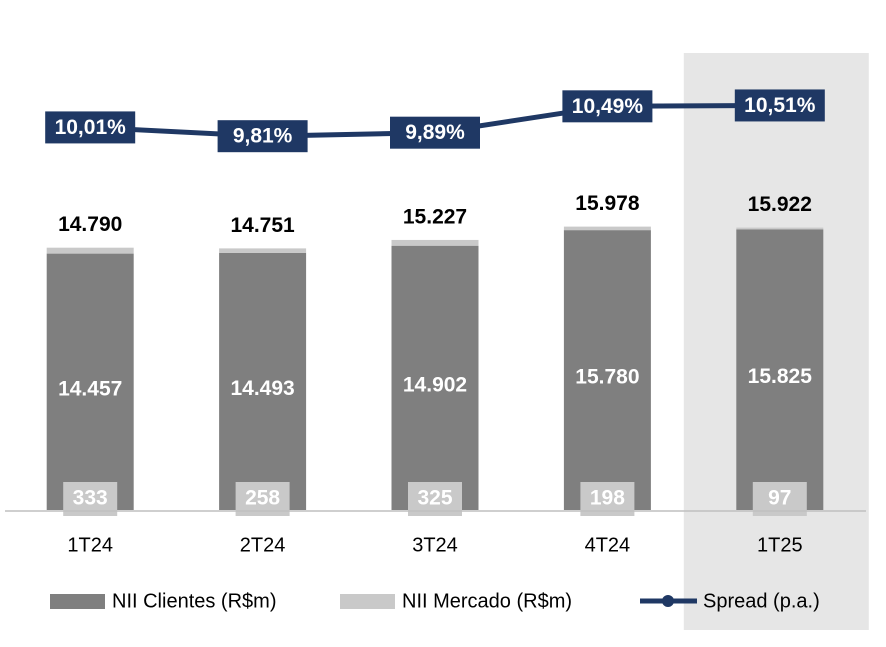 Image resolution: width=886 pixels, height=647 pixels. I want to click on data-label: 333, so click(90, 498).